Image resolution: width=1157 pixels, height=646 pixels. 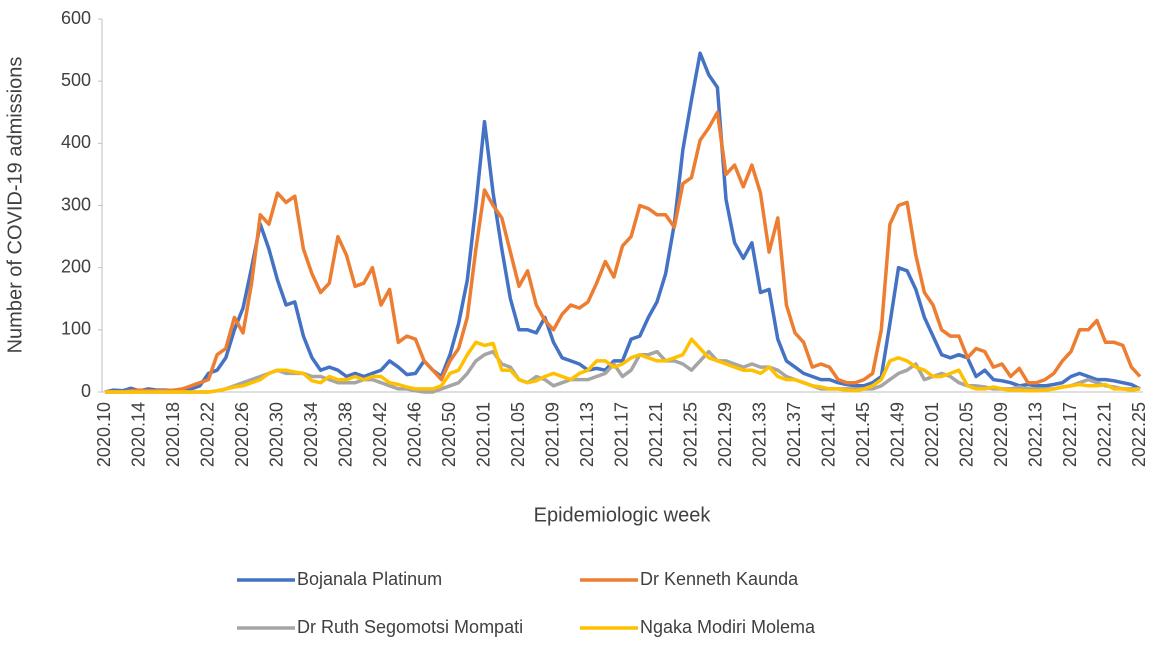 I want to click on legend-label: Dr Kenneth Kaunda, so click(x=719, y=579).